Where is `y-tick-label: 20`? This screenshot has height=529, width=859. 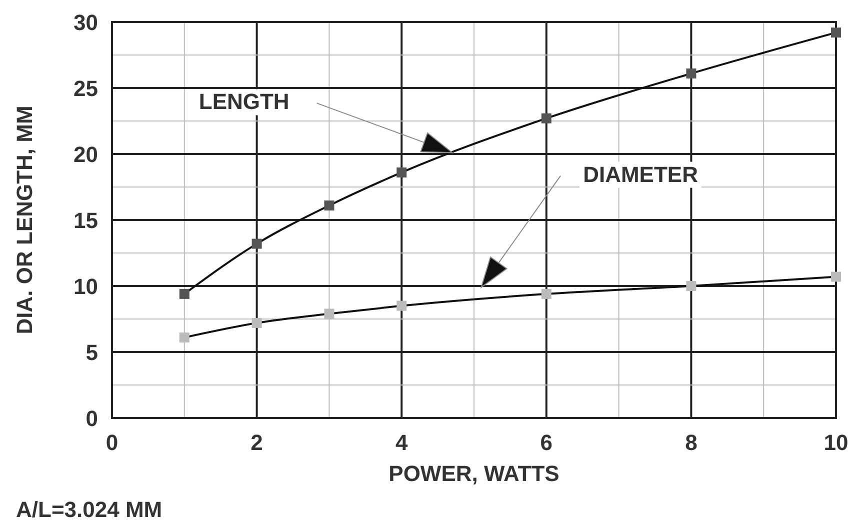 y-tick-label: 20 is located at coordinates (86, 154).